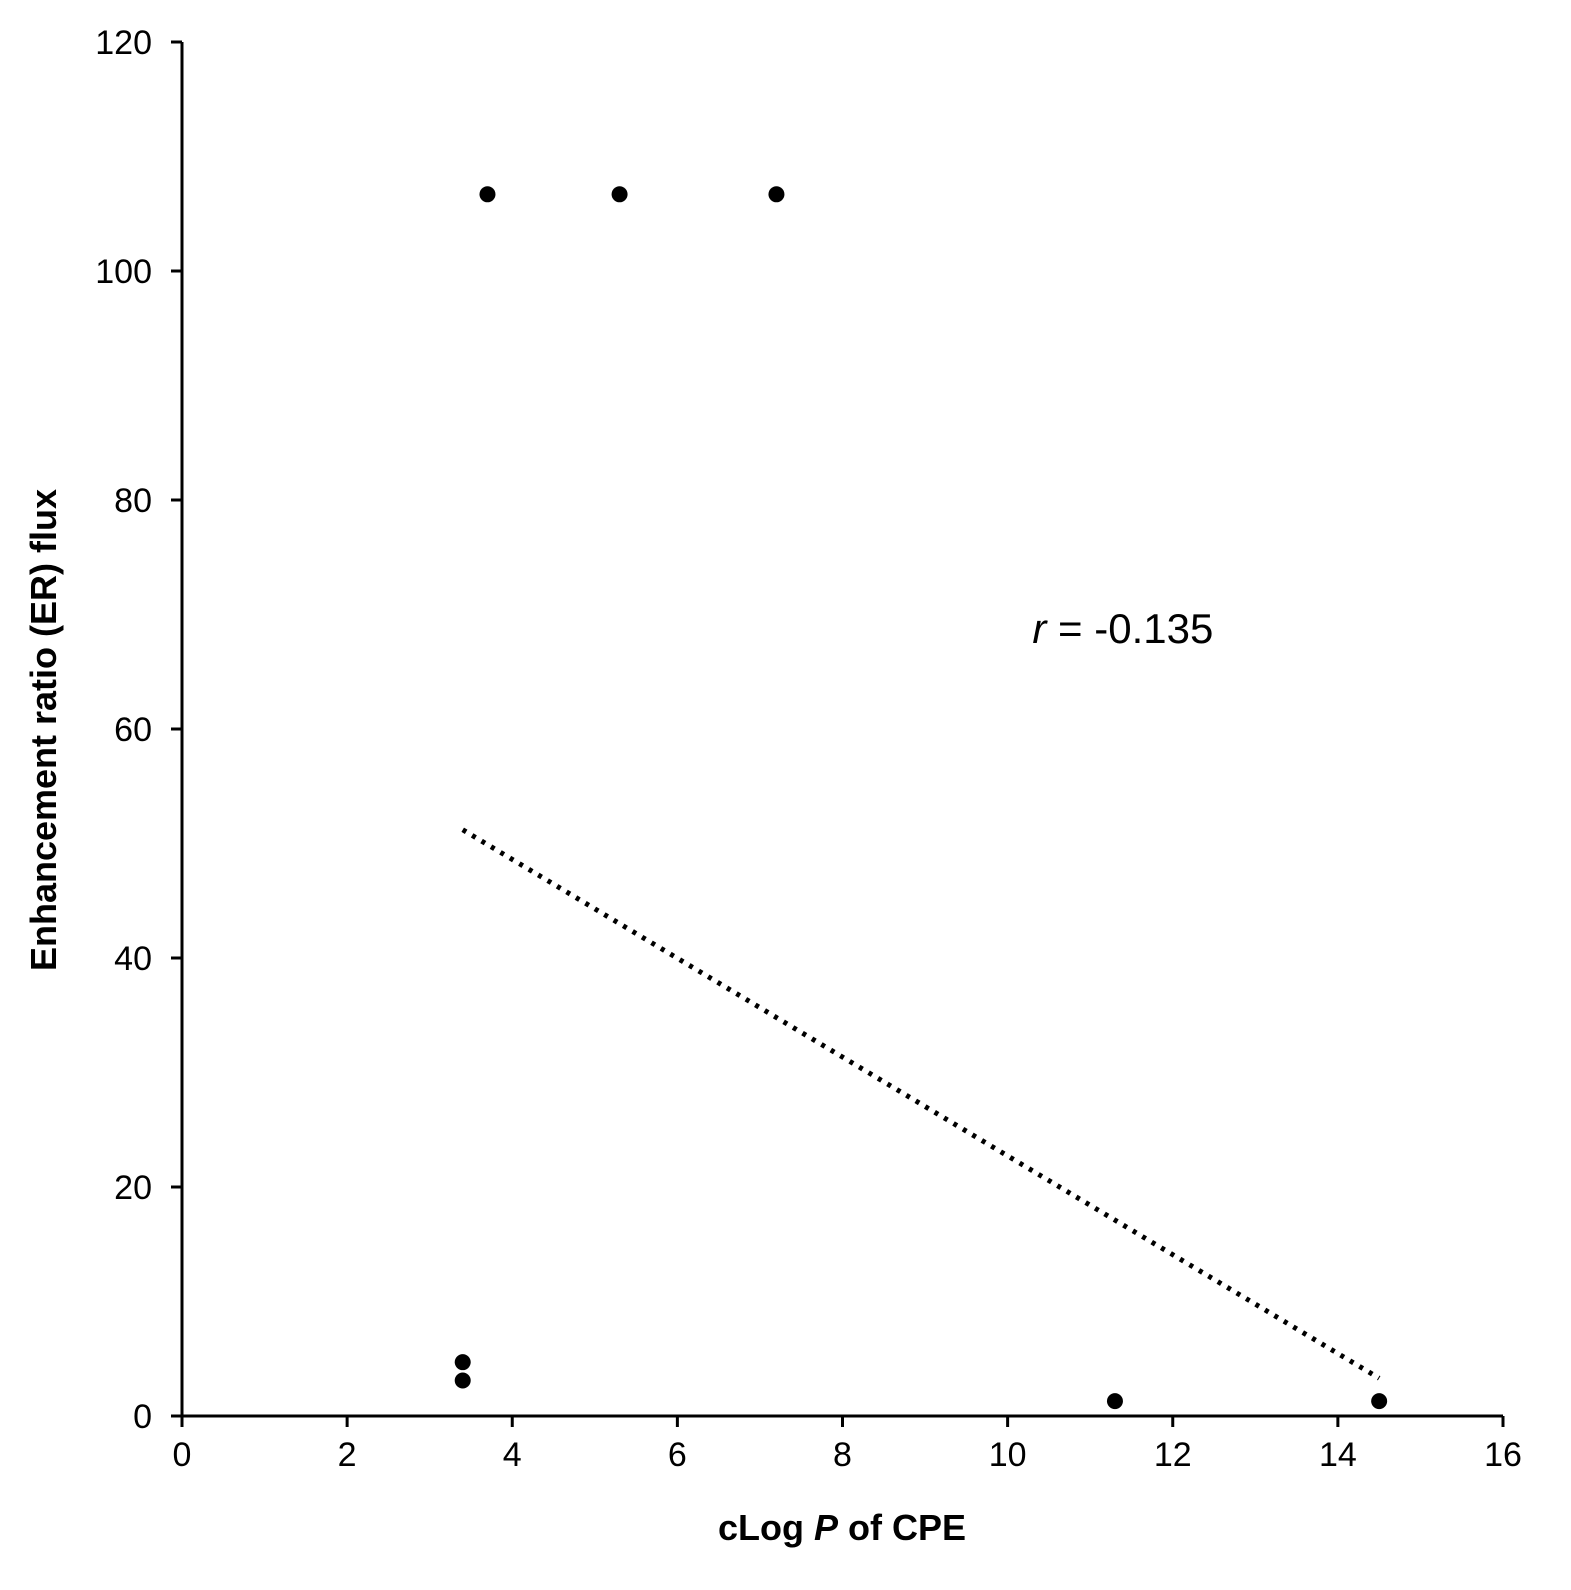 Image resolution: width=1571 pixels, height=1590 pixels. Describe the element at coordinates (1129, 628) in the screenshot. I see `correlation-value: = -0.135` at that location.